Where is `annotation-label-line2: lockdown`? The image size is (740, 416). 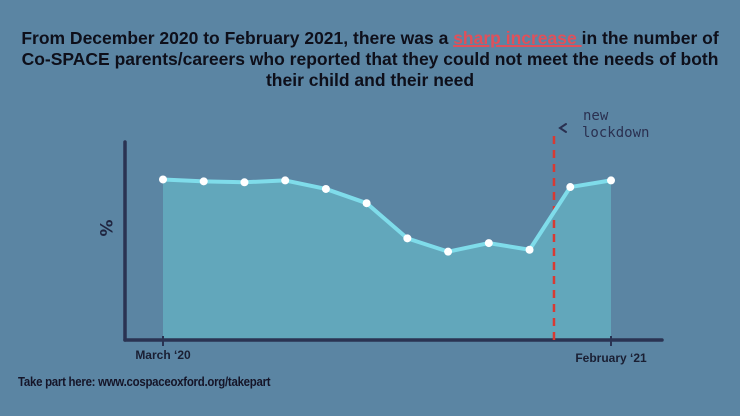
annotation-label-line2: lockdown is located at coordinates (615, 133).